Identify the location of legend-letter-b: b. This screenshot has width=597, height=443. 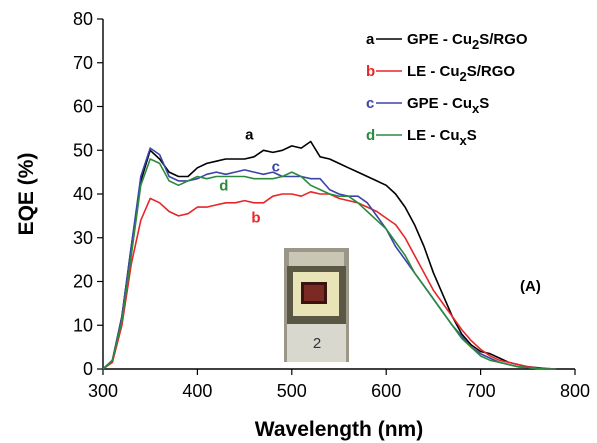
(370, 71).